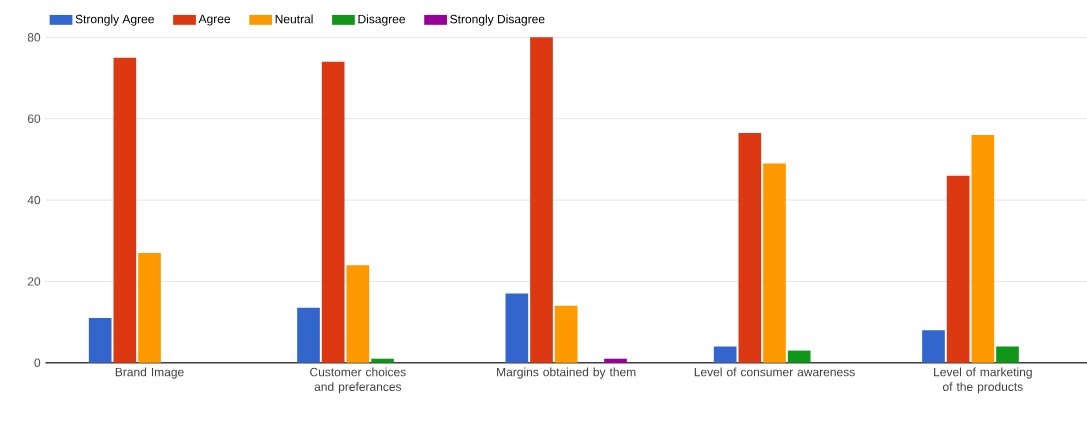 This screenshot has height=436, width=1087. What do you see at coordinates (34, 118) in the screenshot?
I see `y-tick-label: 60` at bounding box center [34, 118].